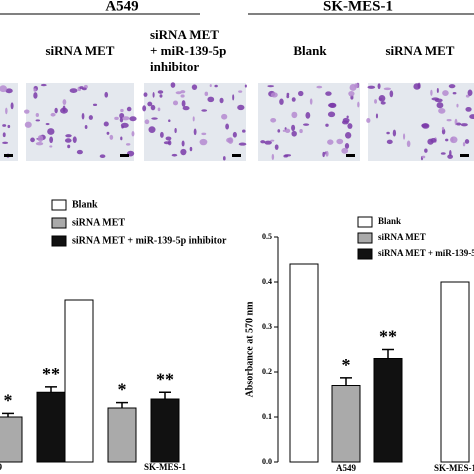 This screenshot has height=474, width=474. What do you see at coordinates (188, 50) in the screenshot?
I see `image-label: siRNA MET + miR-139-5p inhibitor` at bounding box center [188, 50].